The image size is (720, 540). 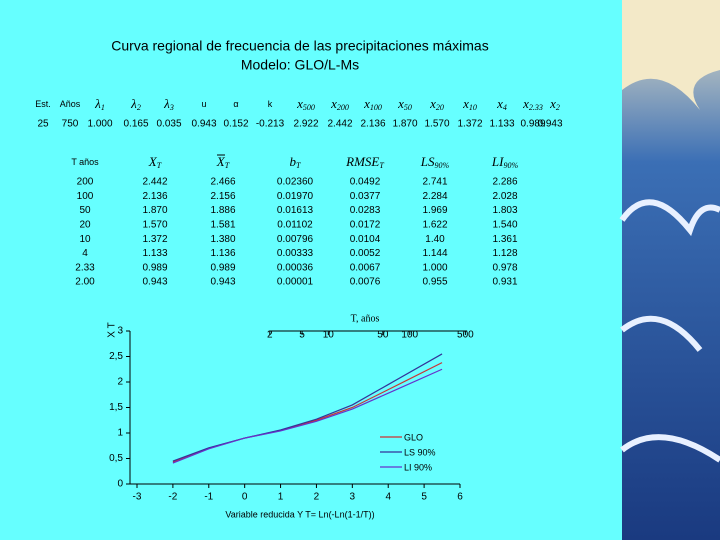 I want to click on x-tick-label: -1, so click(x=208, y=497).